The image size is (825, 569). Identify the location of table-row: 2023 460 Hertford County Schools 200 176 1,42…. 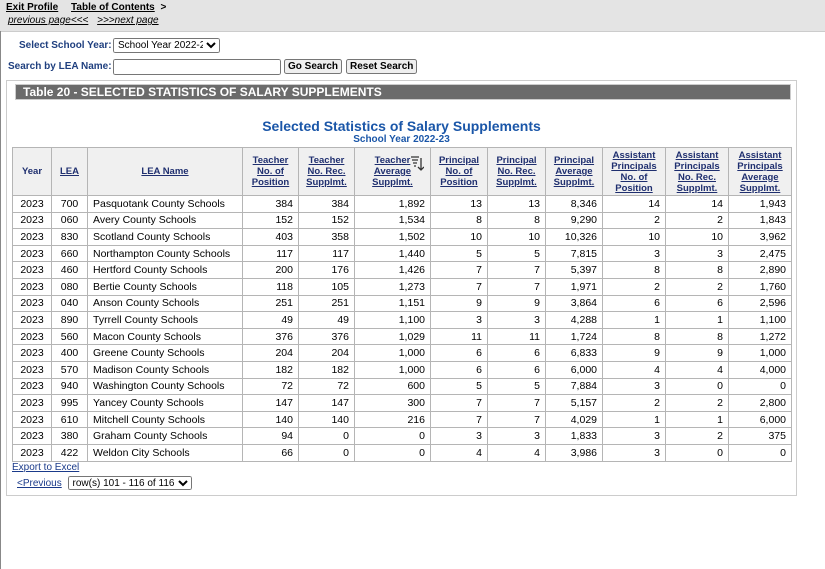
(402, 270).